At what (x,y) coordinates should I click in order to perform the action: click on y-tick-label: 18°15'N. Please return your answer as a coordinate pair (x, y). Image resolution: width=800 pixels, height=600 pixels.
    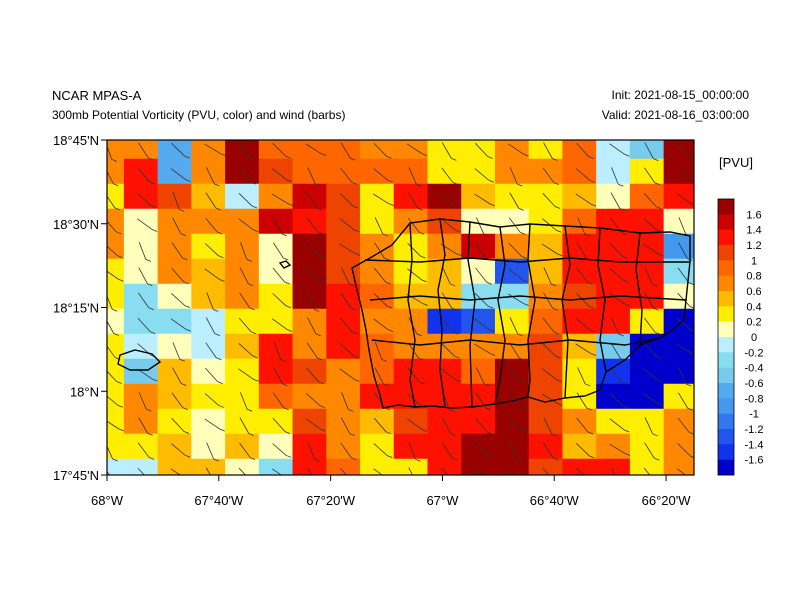
    Looking at the image, I should click on (76, 308).